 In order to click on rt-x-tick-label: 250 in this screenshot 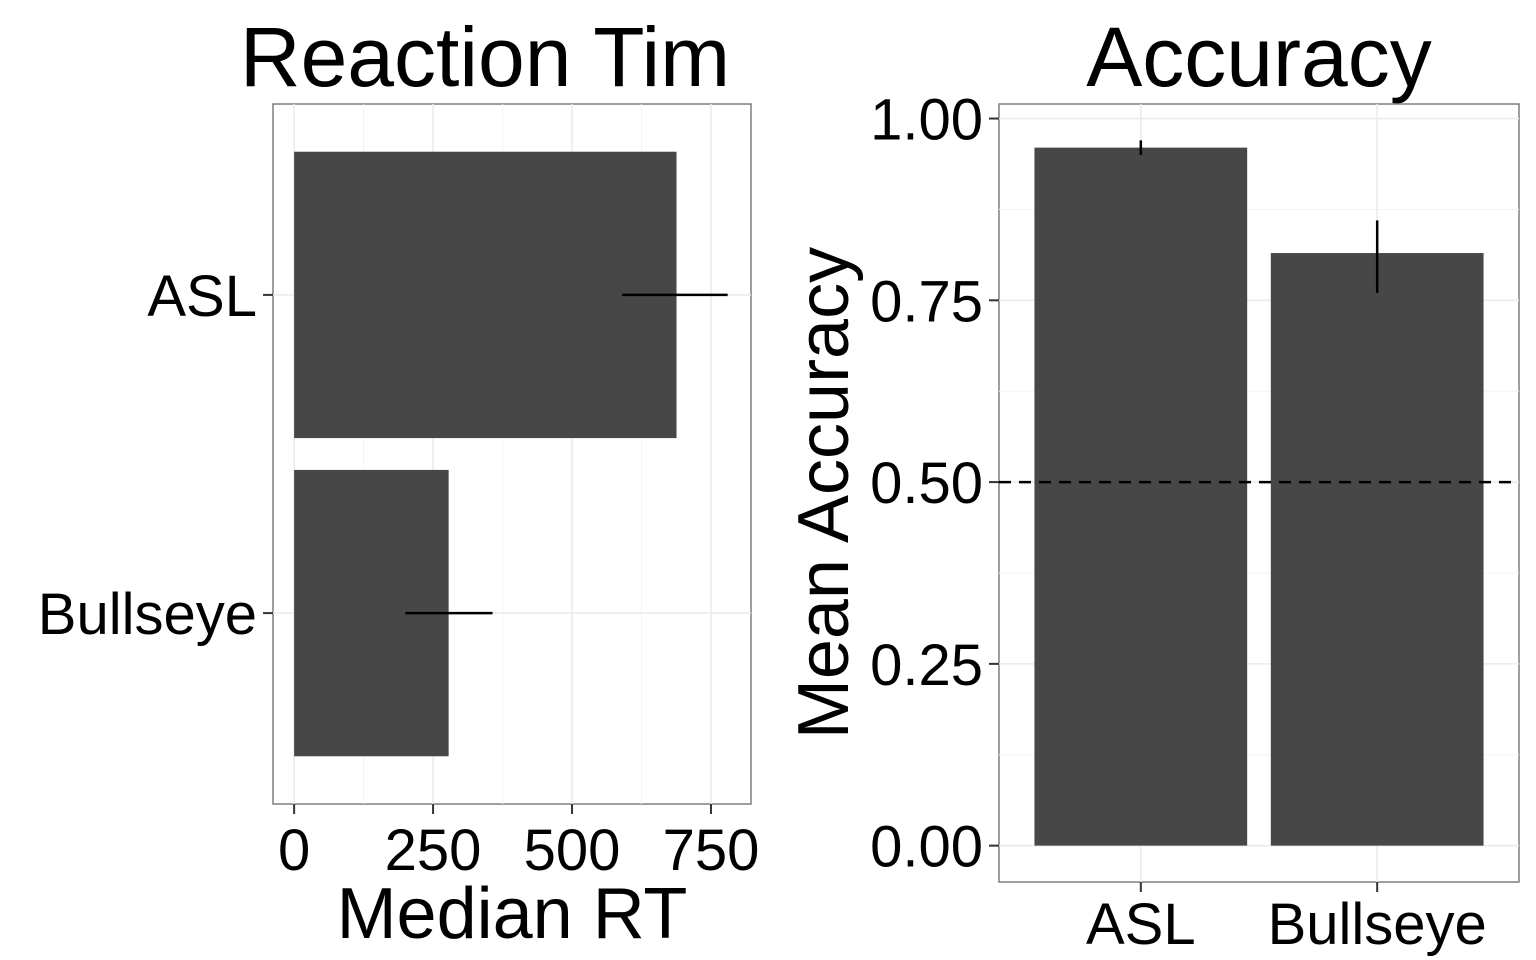, I will do `click(433, 850)`.